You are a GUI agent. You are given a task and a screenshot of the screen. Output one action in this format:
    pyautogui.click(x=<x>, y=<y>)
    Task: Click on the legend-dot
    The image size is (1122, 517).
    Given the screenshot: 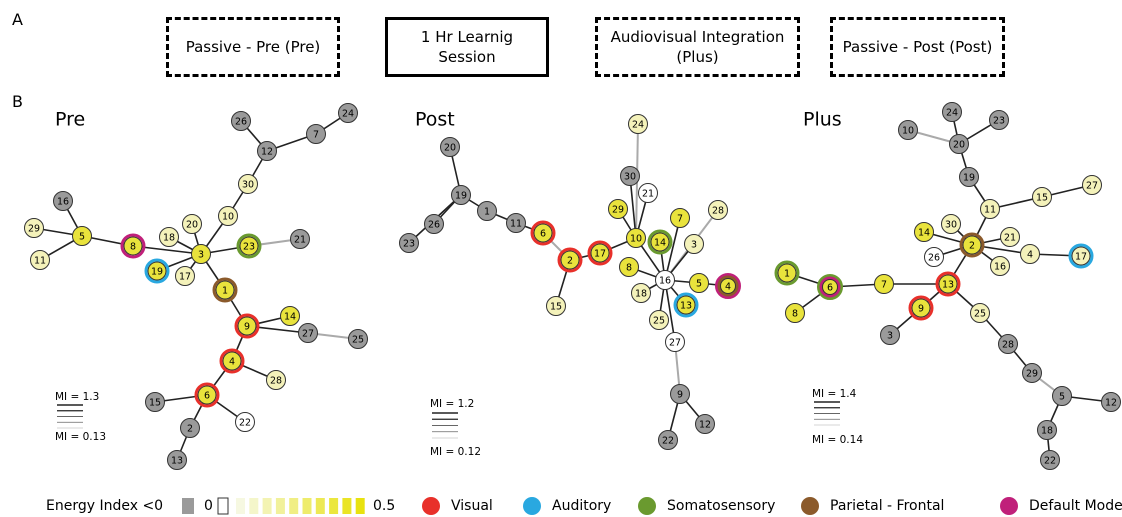 What is the action you would take?
    pyautogui.click(x=532, y=506)
    